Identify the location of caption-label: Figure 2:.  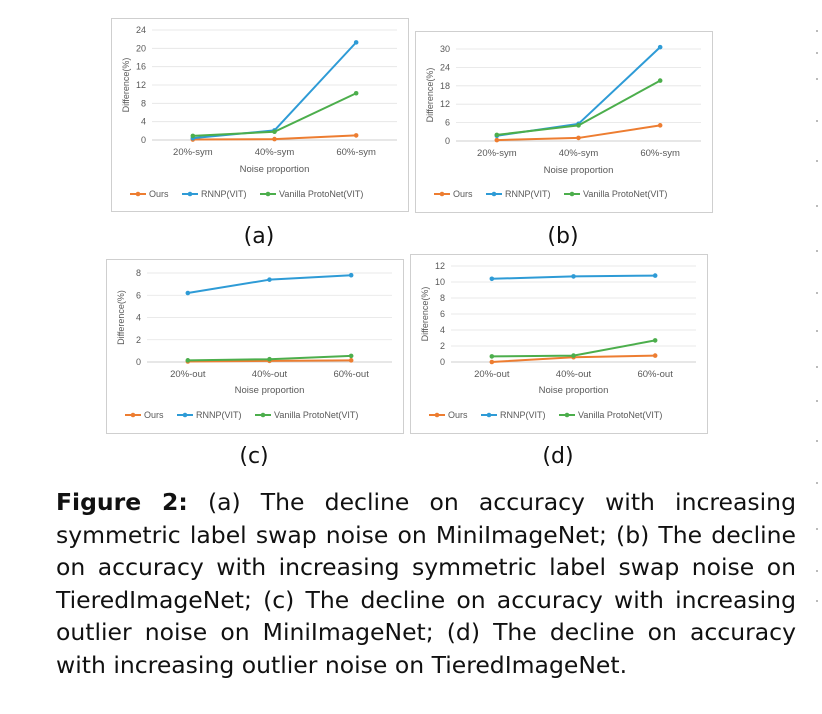
(122, 502).